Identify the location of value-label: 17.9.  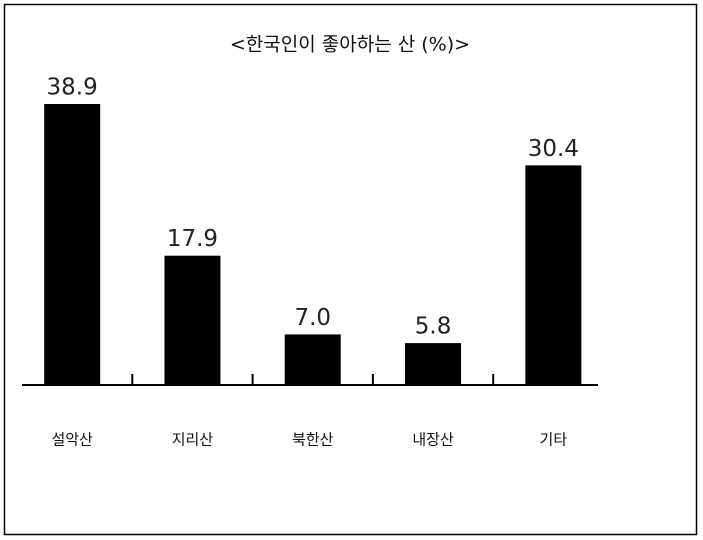
(192, 239).